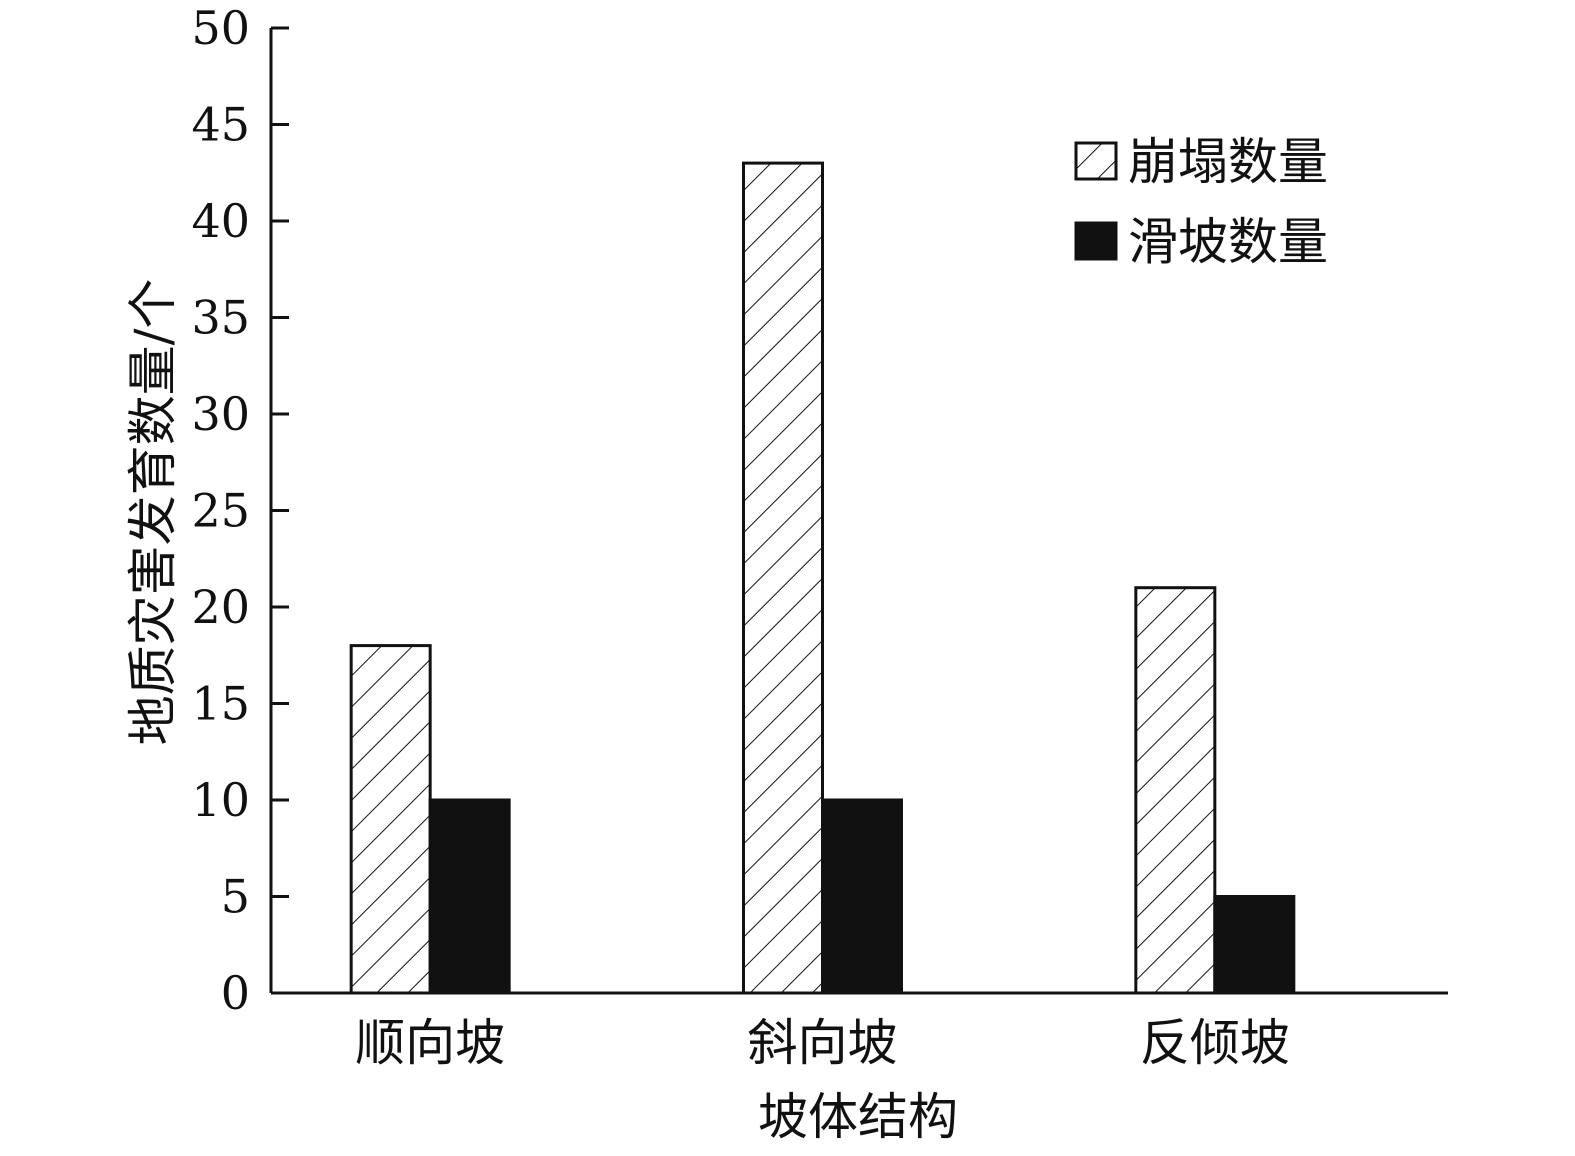  What do you see at coordinates (220, 414) in the screenshot?
I see `y-tick-label-6: 30` at bounding box center [220, 414].